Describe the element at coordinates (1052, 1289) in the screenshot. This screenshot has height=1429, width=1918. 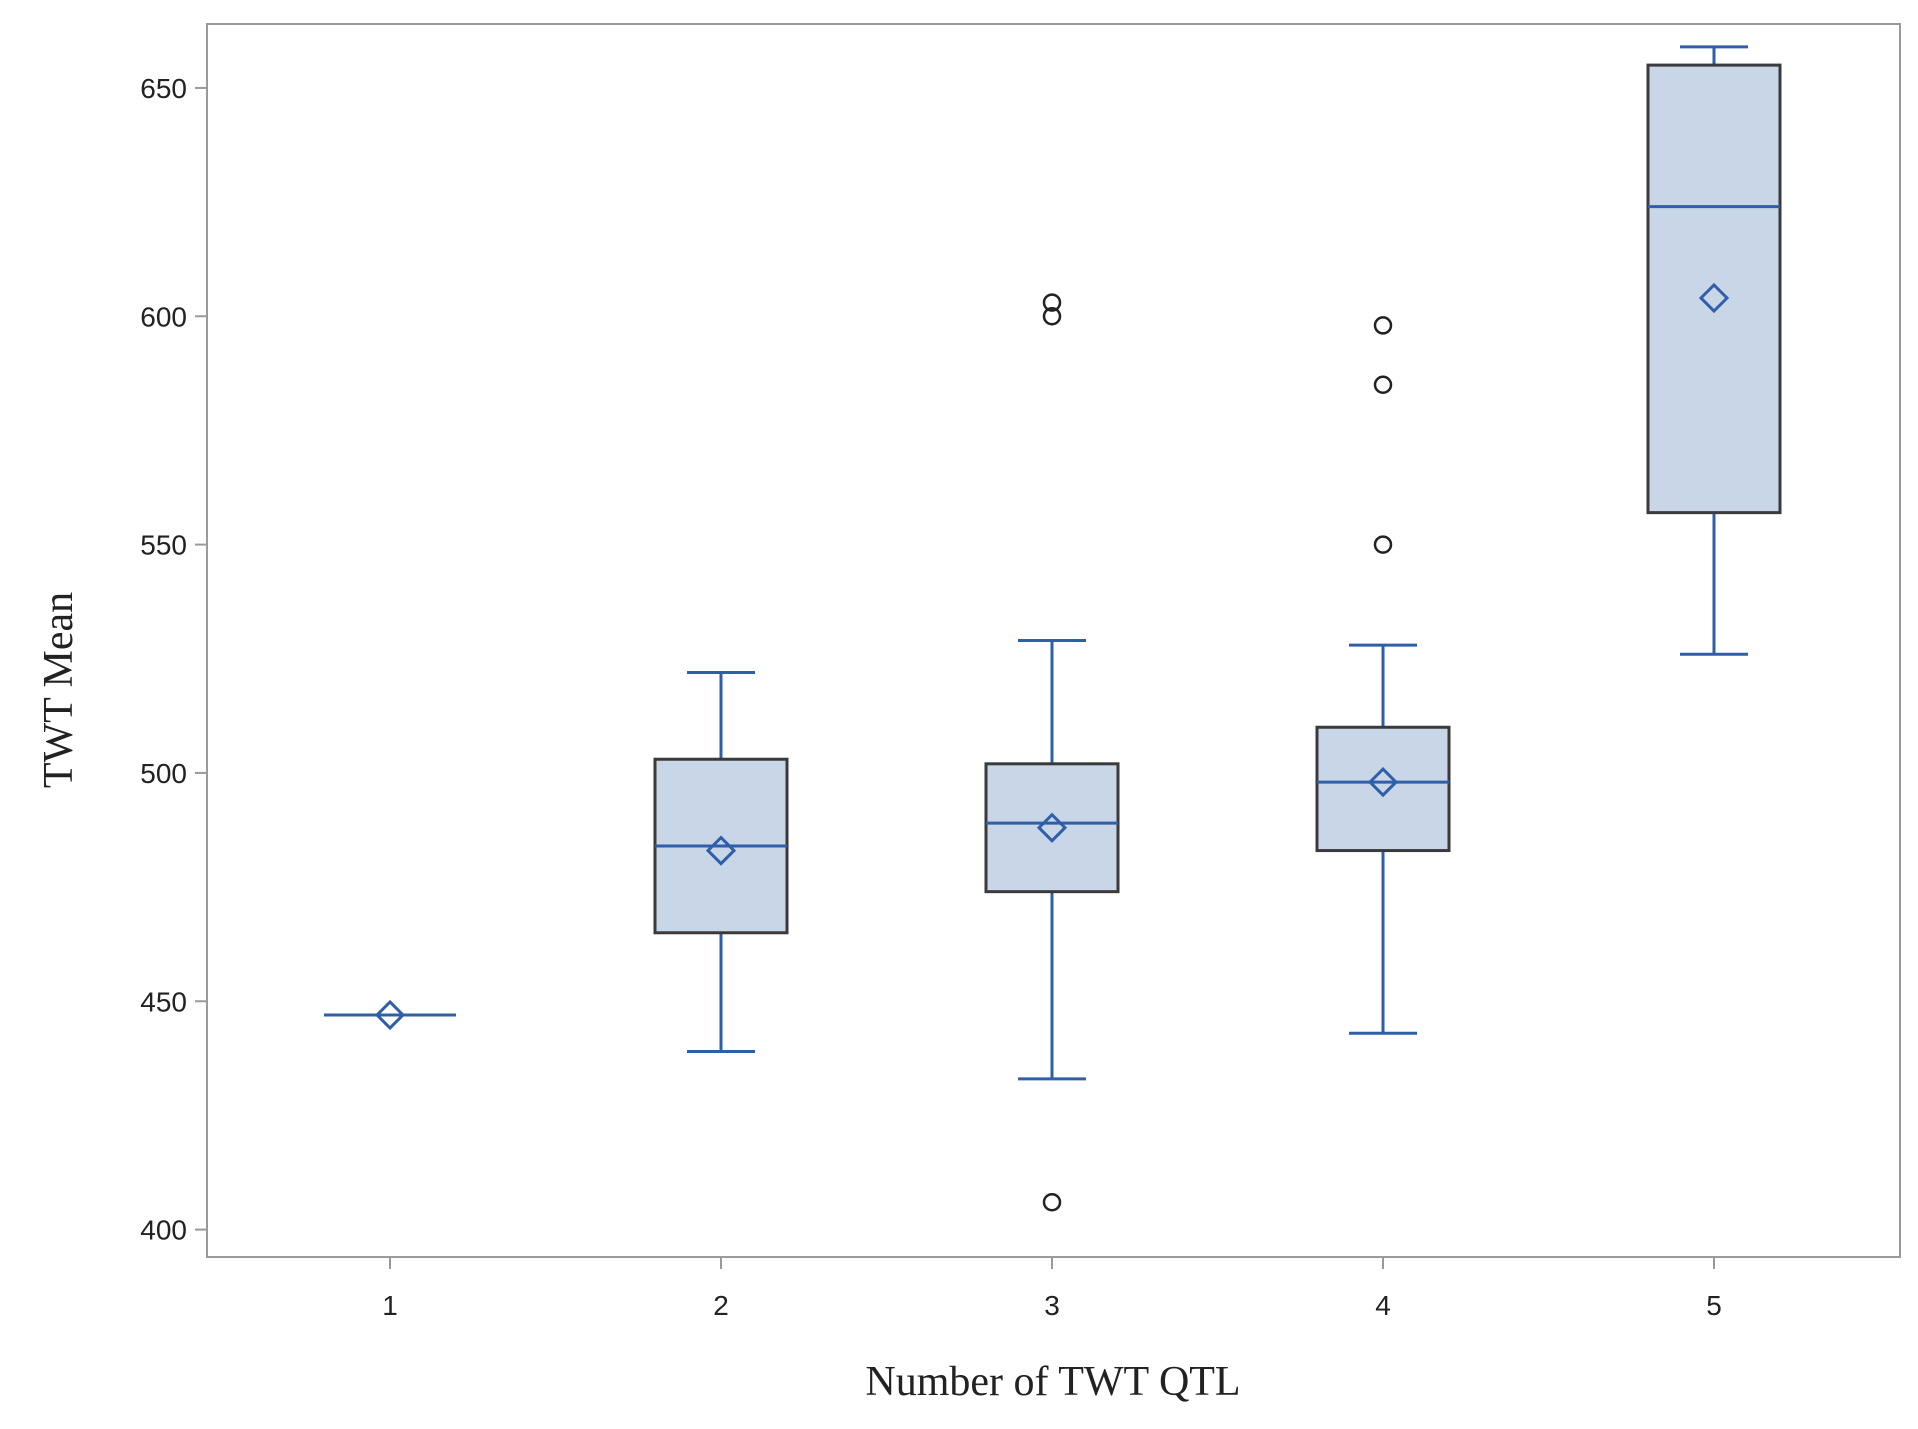
I see `x-axis: 1 2 3 4 5` at that location.